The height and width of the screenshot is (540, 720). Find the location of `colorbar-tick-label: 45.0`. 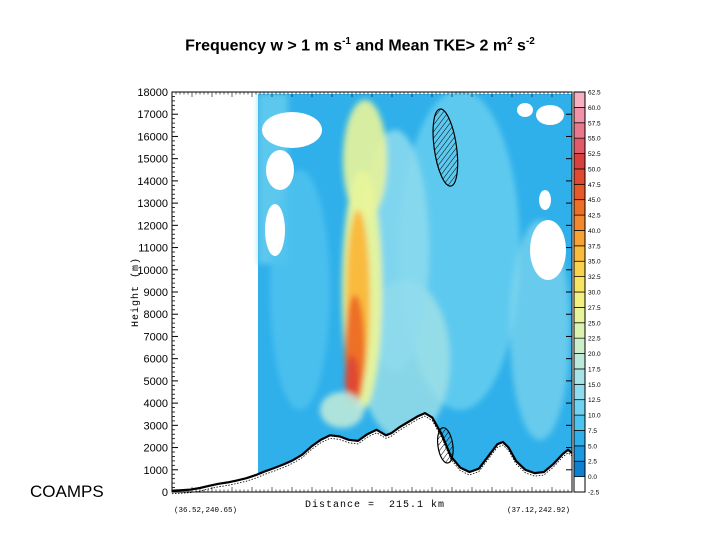

colorbar-tick-label: 45.0 is located at coordinates (594, 200).